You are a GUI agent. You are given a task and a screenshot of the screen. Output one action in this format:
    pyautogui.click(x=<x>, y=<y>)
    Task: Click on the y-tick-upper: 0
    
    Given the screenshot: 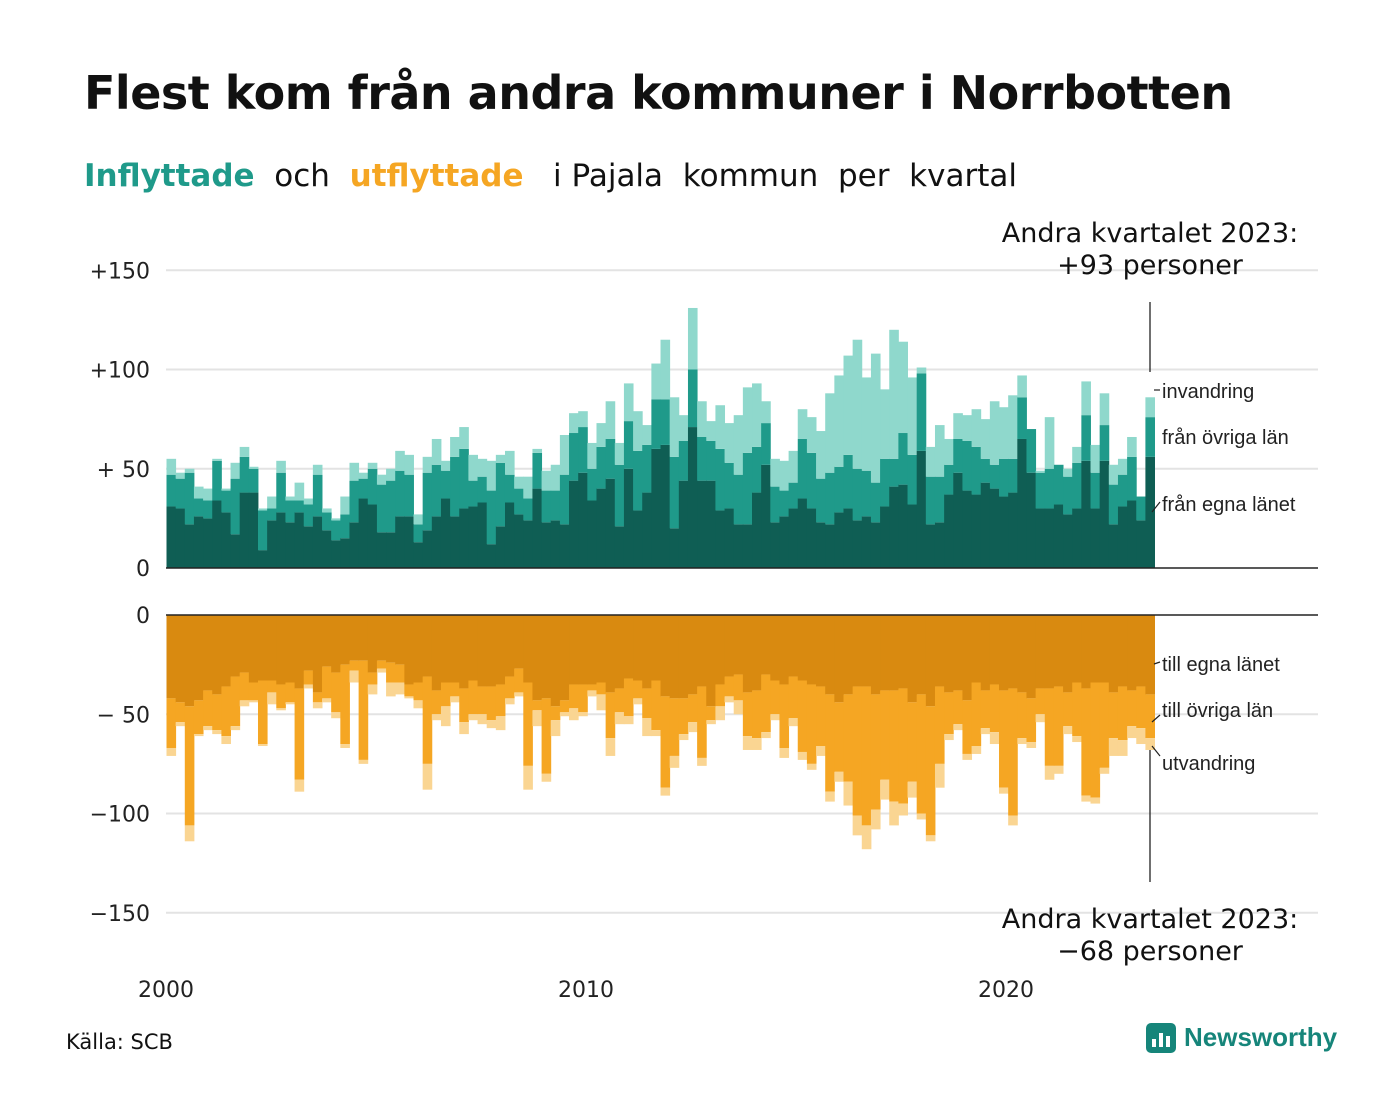 What is the action you would take?
    pyautogui.click(x=143, y=569)
    